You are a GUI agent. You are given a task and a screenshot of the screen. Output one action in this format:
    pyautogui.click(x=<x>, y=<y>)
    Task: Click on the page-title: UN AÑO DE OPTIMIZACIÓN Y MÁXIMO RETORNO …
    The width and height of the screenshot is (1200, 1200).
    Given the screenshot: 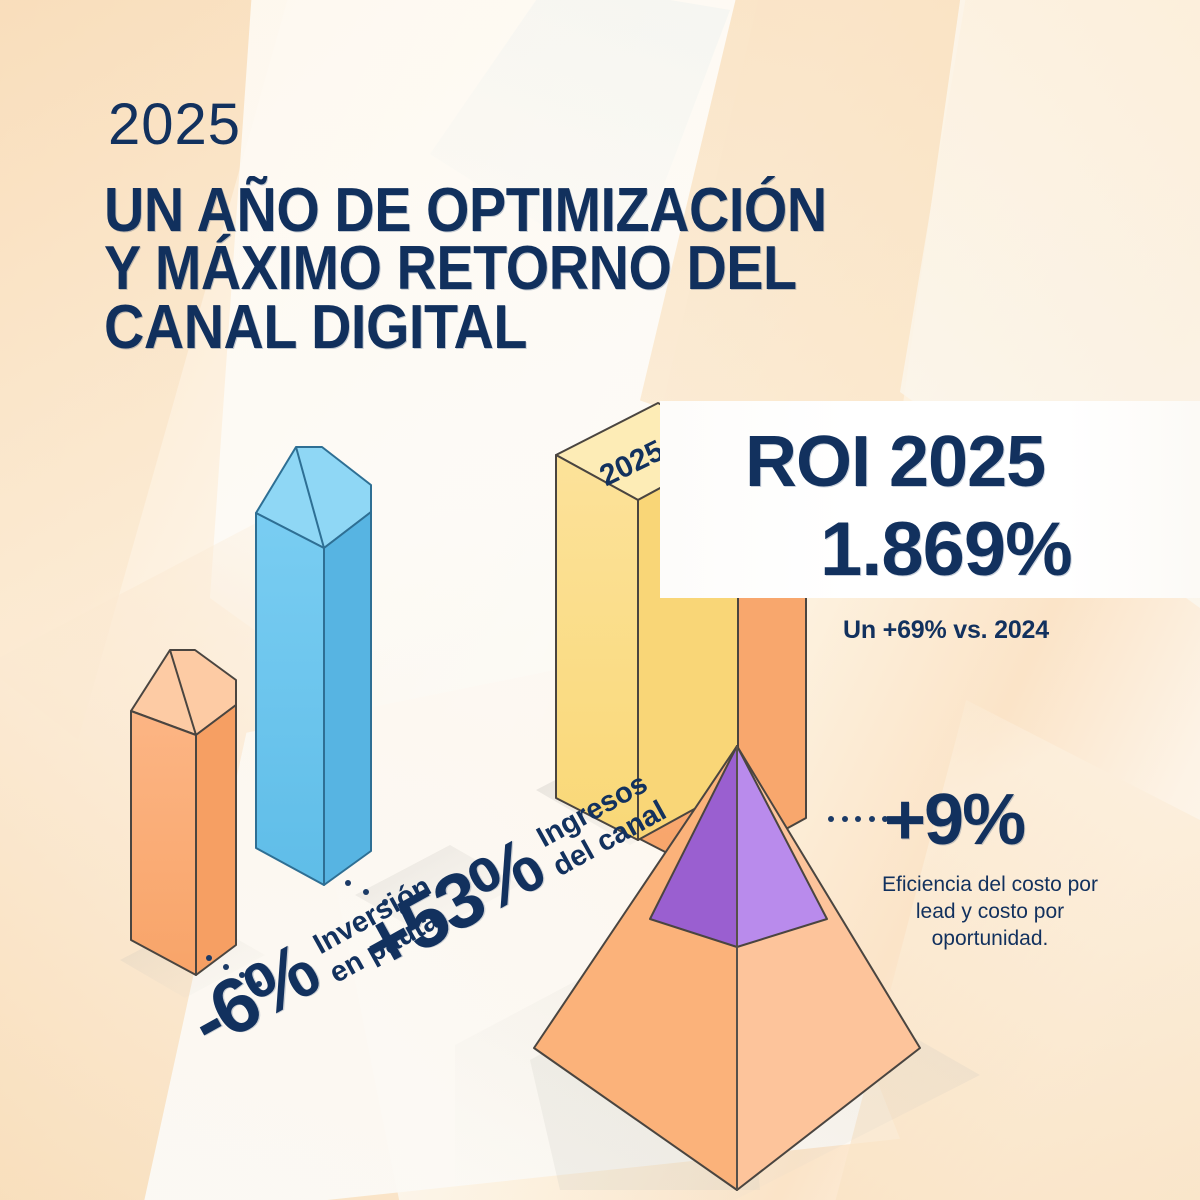 What is the action you would take?
    pyautogui.click(x=465, y=269)
    